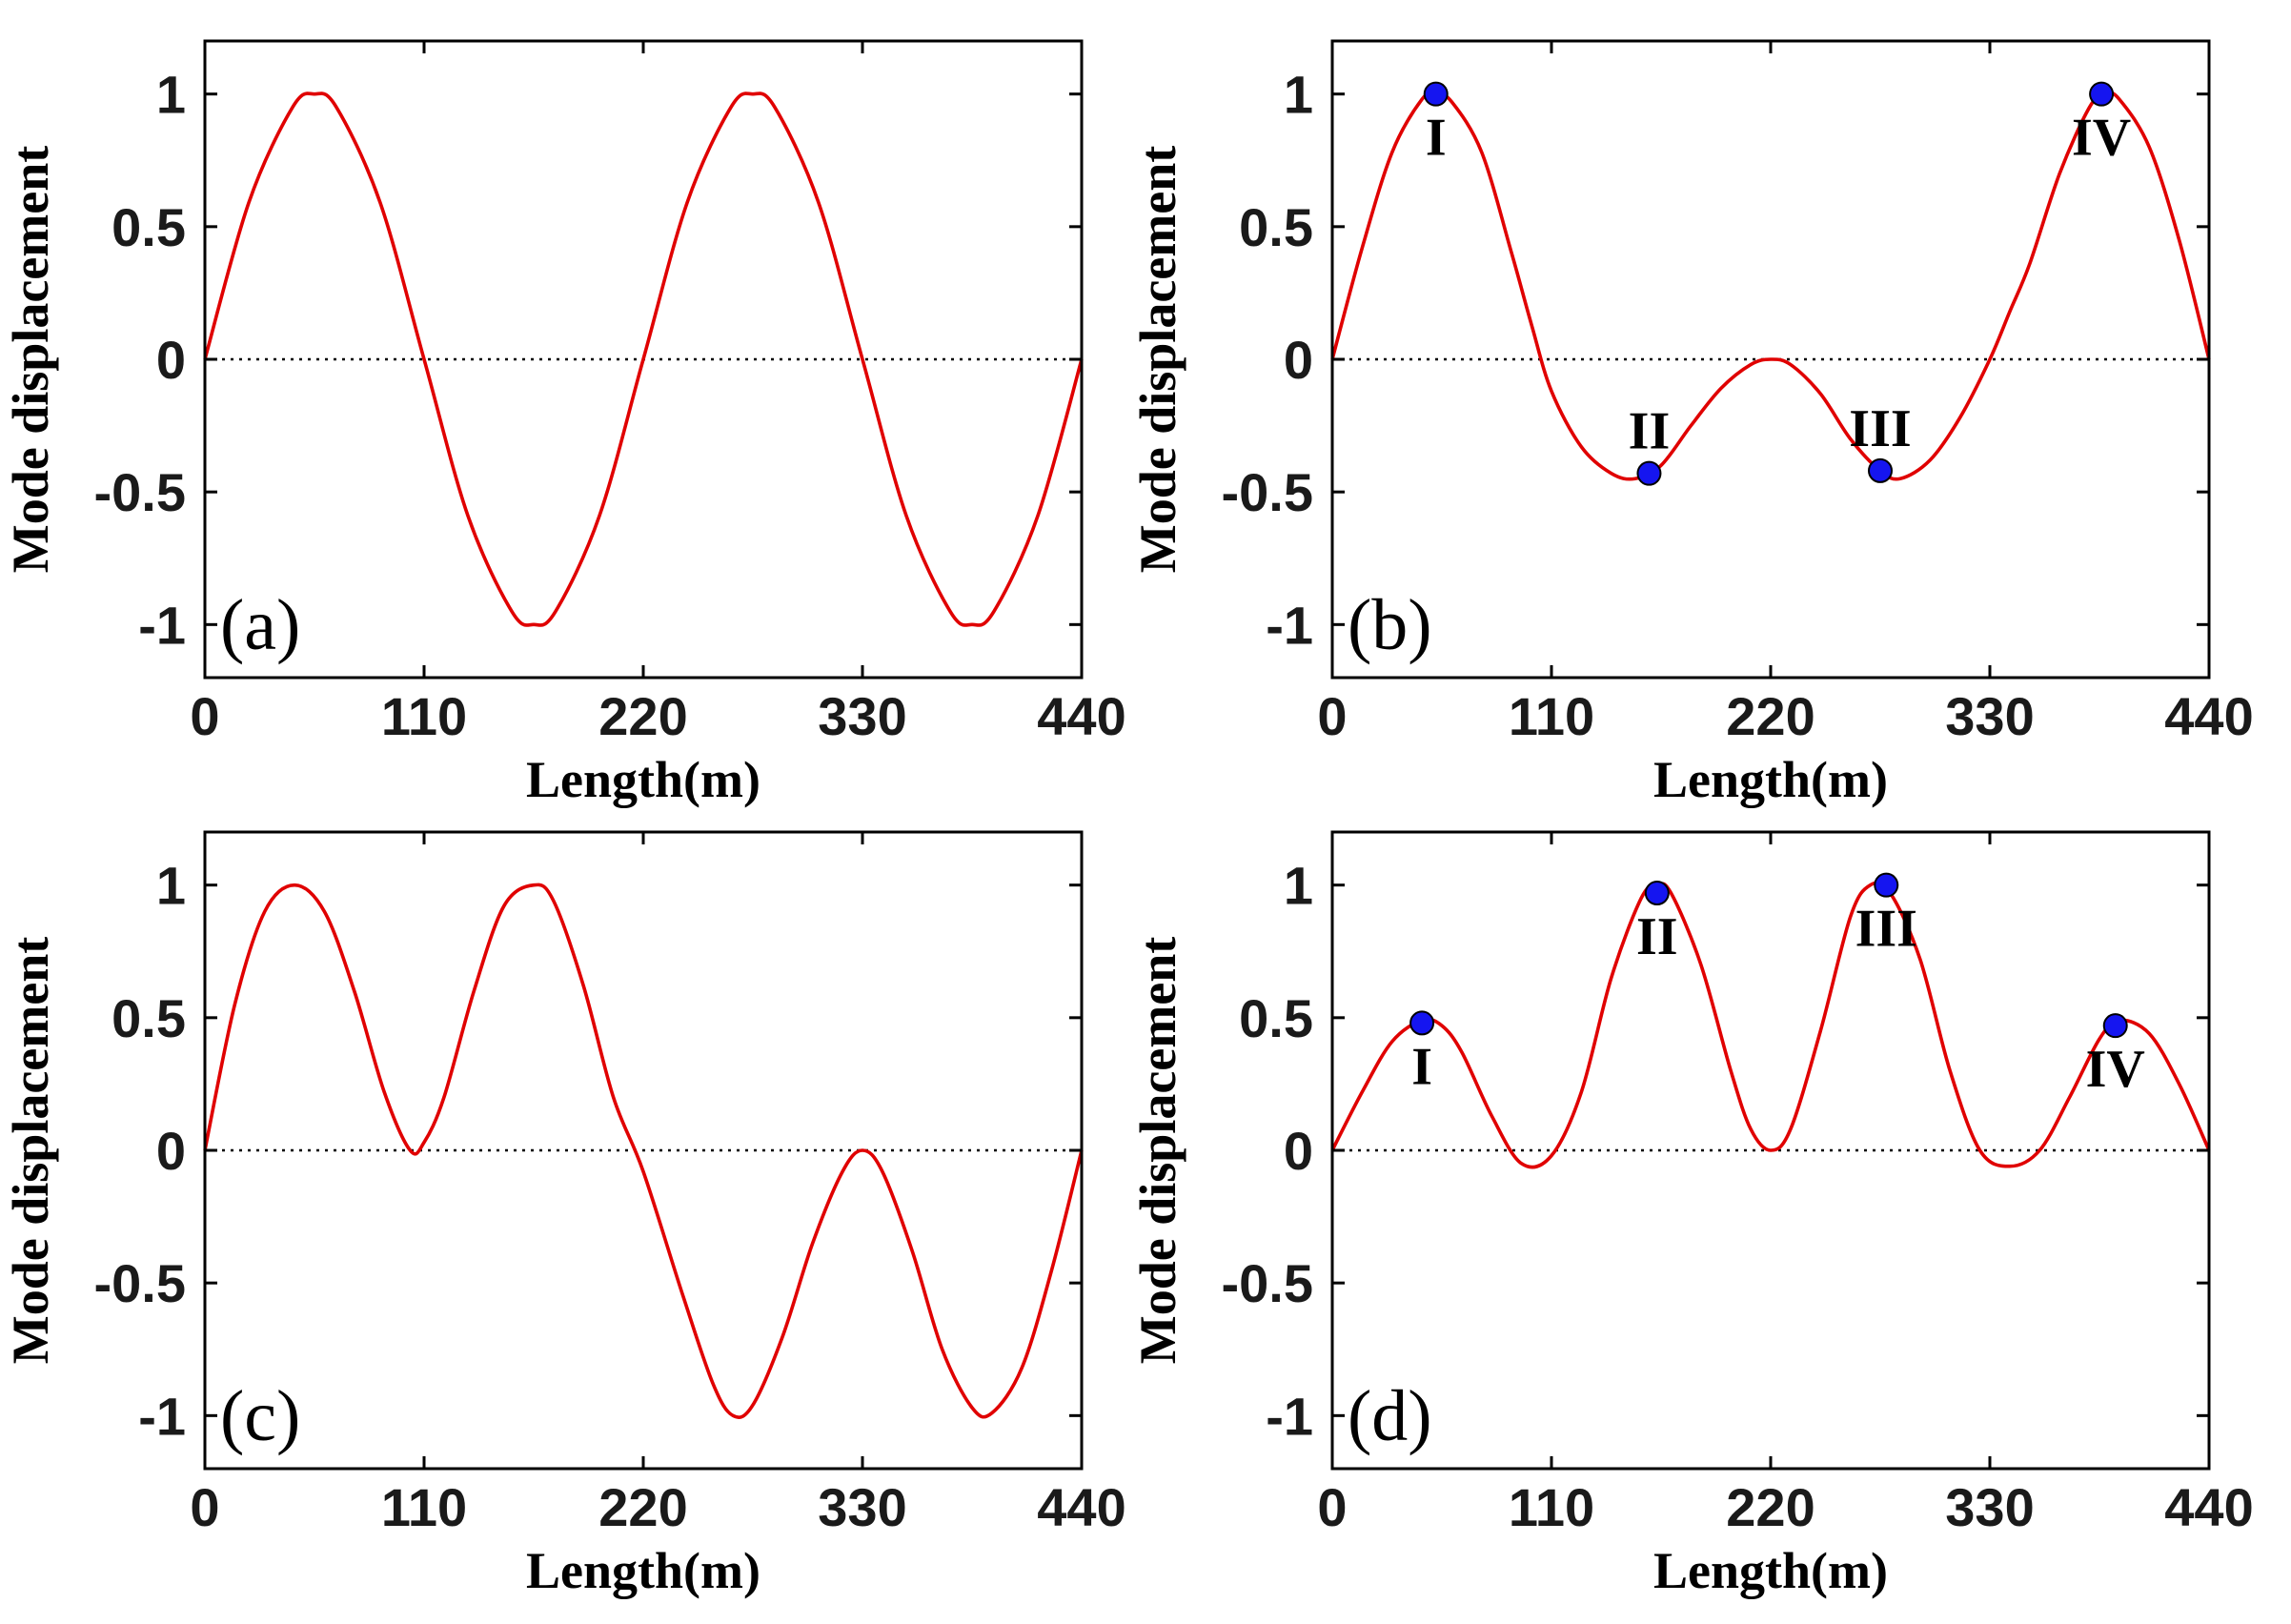  What do you see at coordinates (260, 625) in the screenshot?
I see `panel-label: (a)` at bounding box center [260, 625].